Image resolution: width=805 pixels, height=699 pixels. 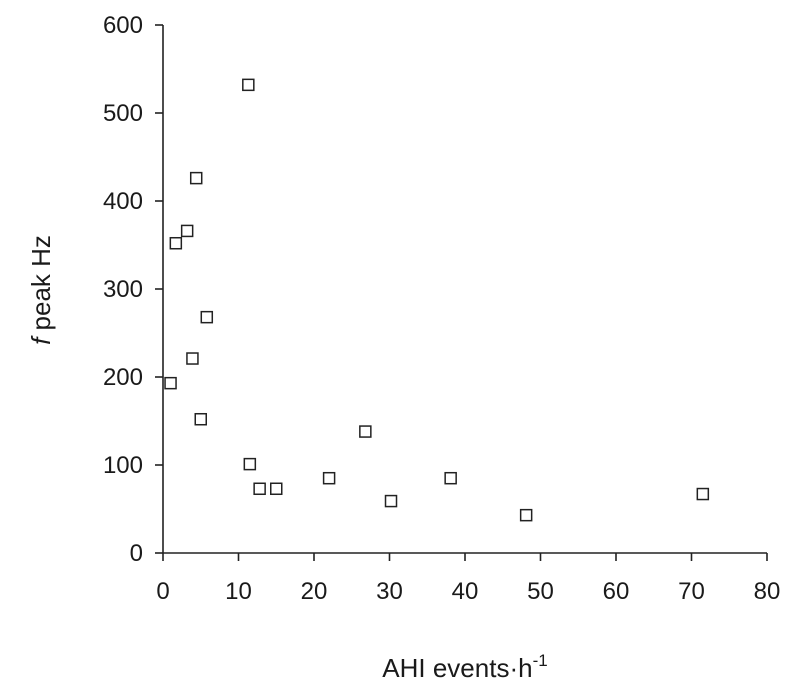 What do you see at coordinates (123, 289) in the screenshot?
I see `y-tick-label: 300` at bounding box center [123, 289].